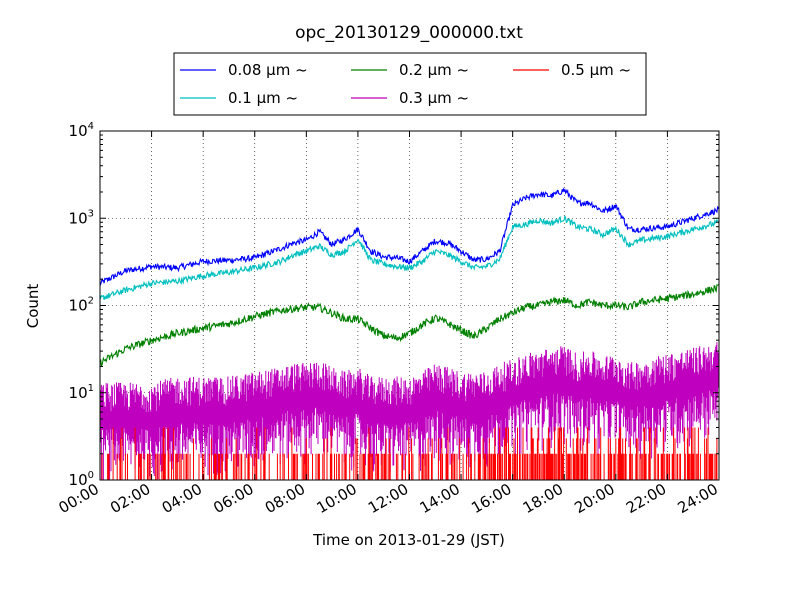 Image resolution: width=800 pixels, height=604 pixels. Describe the element at coordinates (268, 70) in the screenshot. I see `legend-label: 0.08 μm ~` at that location.